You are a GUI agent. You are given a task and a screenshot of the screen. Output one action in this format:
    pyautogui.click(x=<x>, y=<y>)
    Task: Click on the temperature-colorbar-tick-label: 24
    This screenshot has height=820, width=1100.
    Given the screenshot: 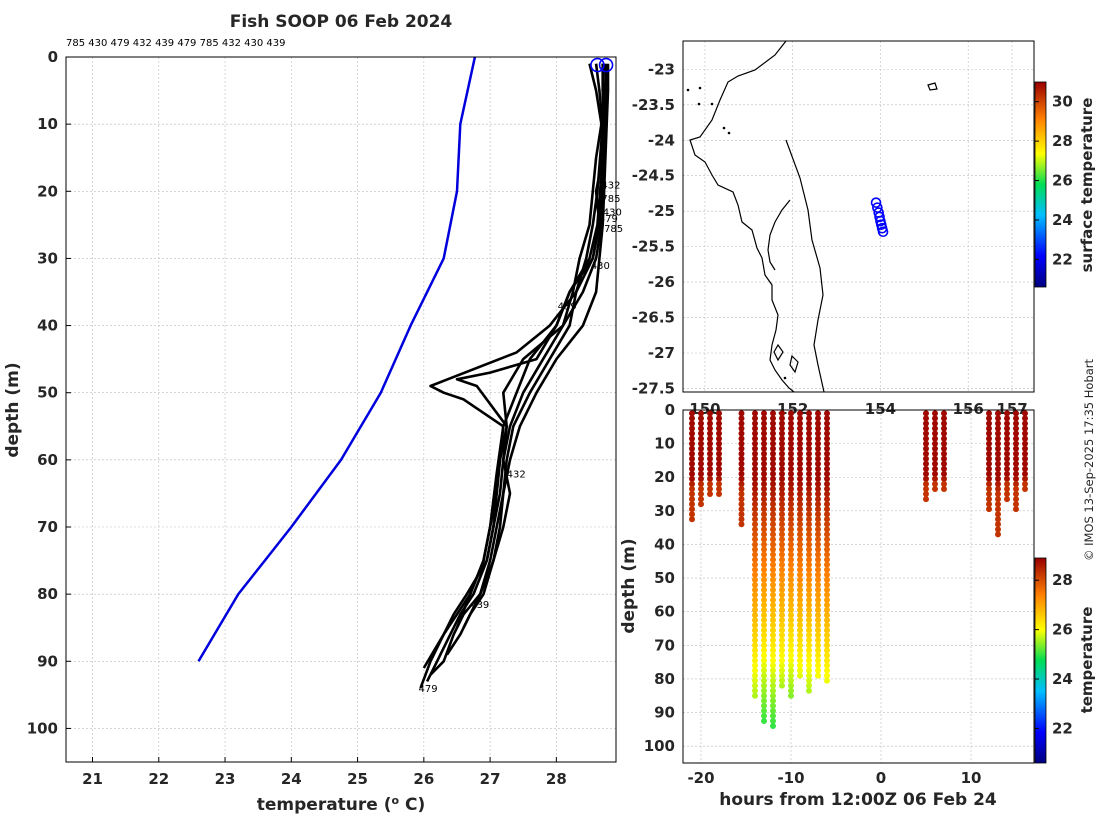 What is the action you would take?
    pyautogui.click(x=1062, y=679)
    